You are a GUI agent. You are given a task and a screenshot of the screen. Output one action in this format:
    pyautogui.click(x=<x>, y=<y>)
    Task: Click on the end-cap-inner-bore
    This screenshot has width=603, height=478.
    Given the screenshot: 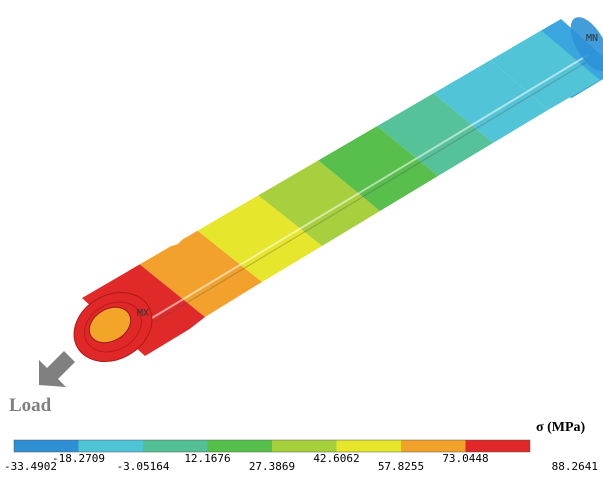 What is the action you would take?
    pyautogui.click(x=110, y=325)
    